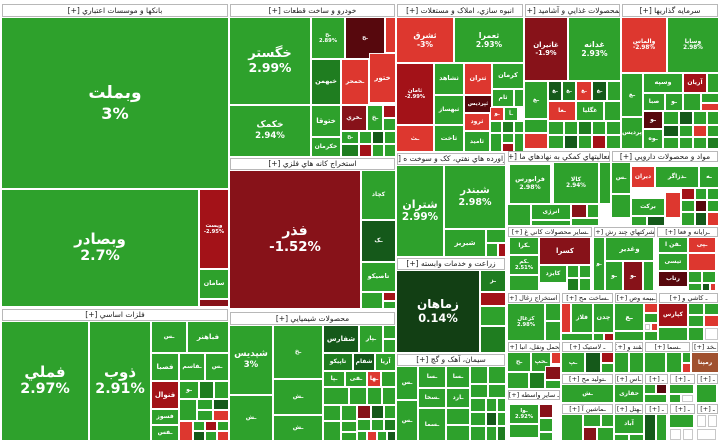  Describe the element at coordinates (629, 424) in the screenshot. I see `treemap-tile-آباد: آباد` at that location.